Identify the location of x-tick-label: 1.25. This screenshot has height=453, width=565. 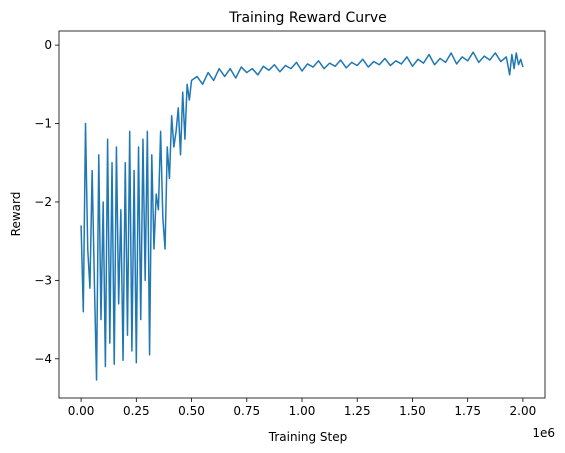
(357, 411).